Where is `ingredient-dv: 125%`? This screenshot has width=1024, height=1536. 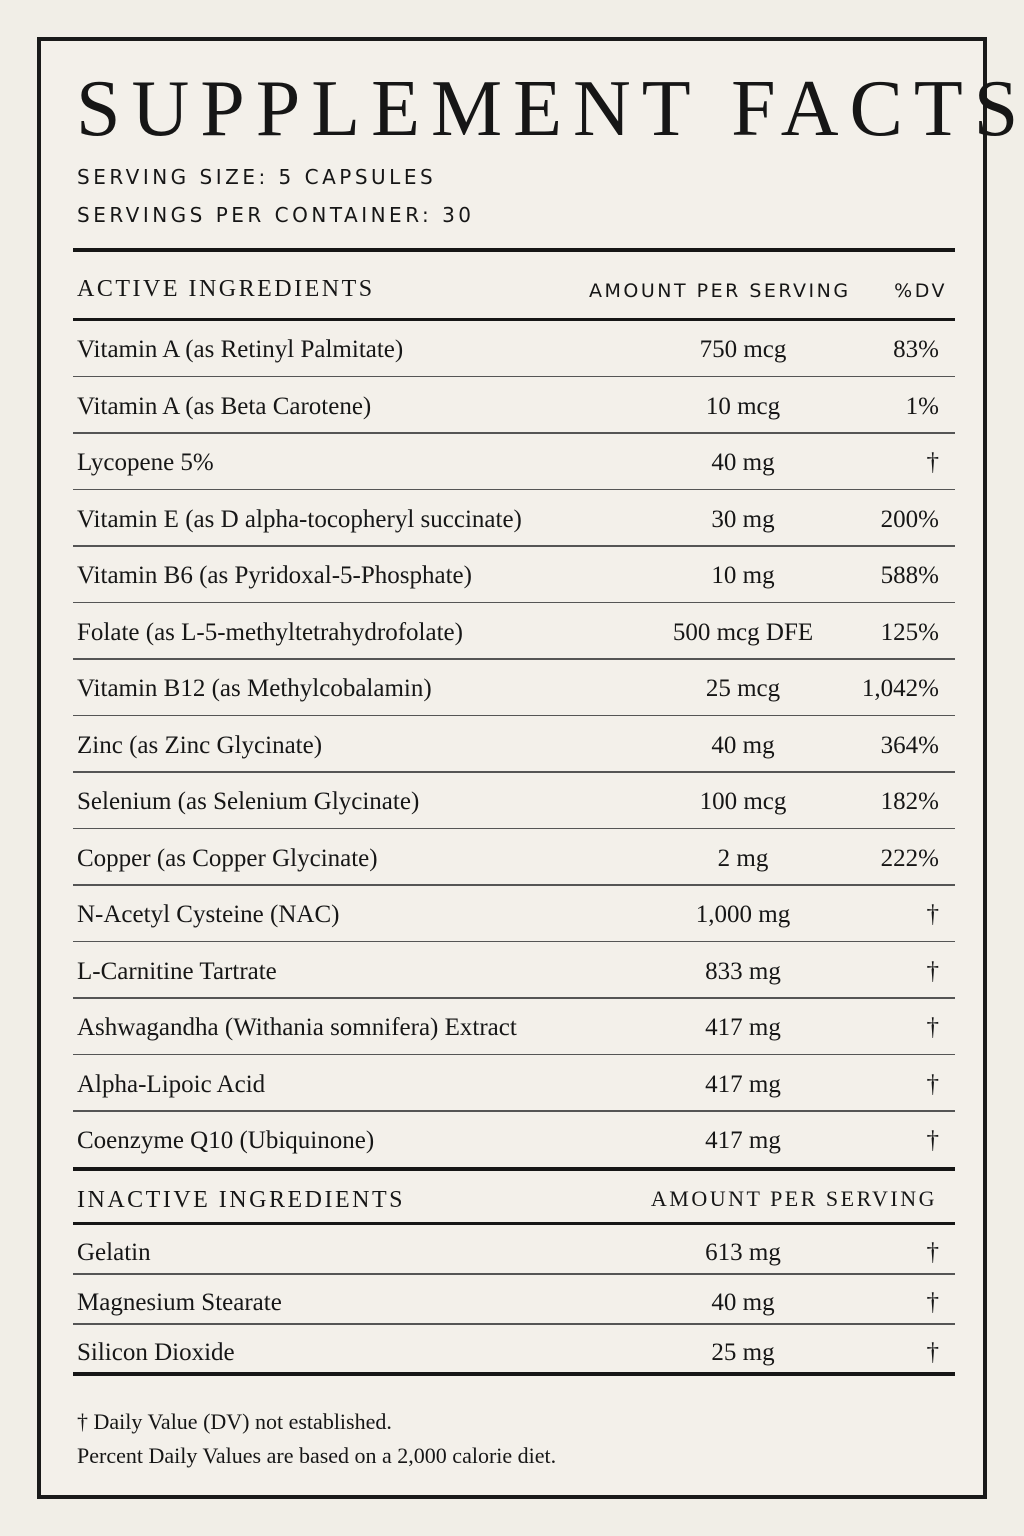 ingredient-dv: 125% is located at coordinates (909, 632).